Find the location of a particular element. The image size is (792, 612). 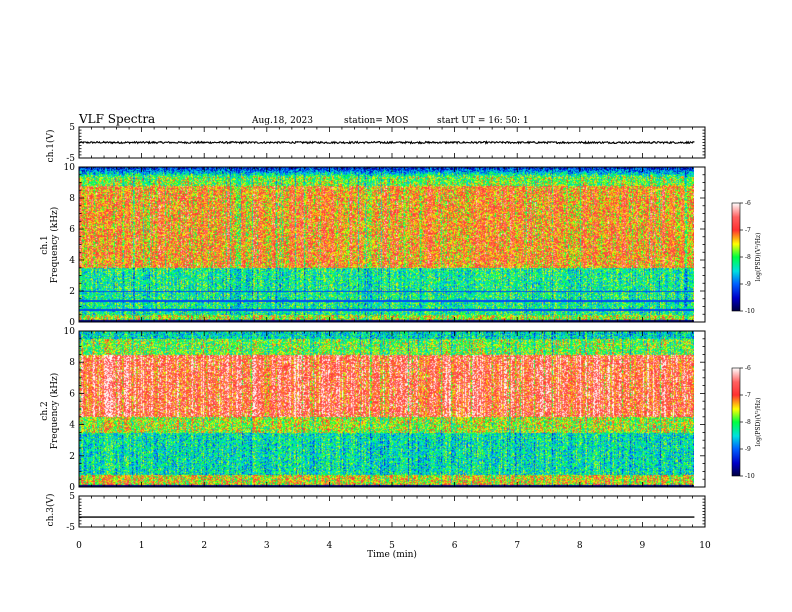

x-tick-label: 8 is located at coordinates (580, 546).